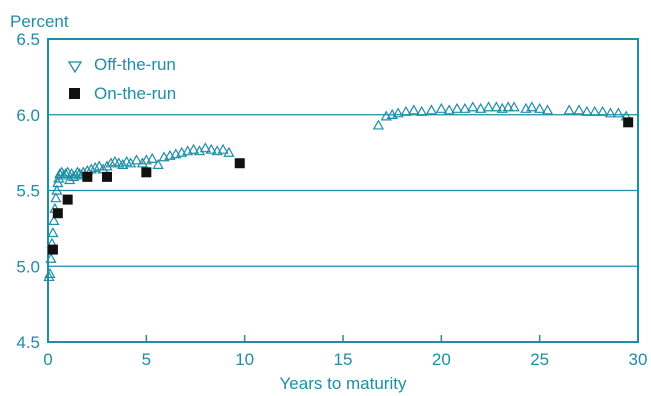  I want to click on x-axis-title: Years to maturity, so click(343, 383).